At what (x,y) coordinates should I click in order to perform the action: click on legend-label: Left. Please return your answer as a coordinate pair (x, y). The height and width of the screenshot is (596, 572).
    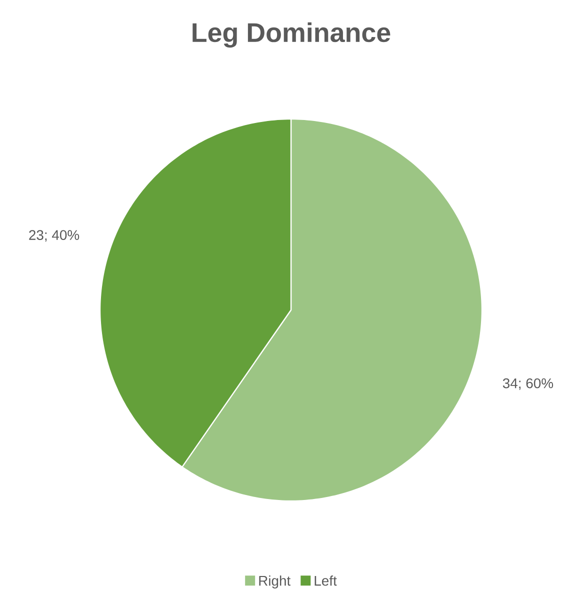
    Looking at the image, I should click on (325, 581).